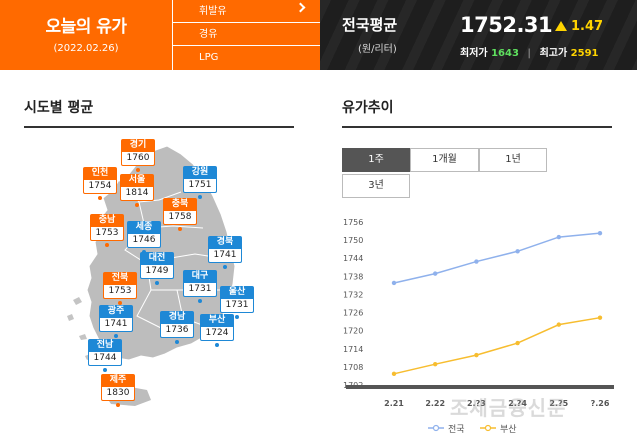 Image resolution: width=637 pixels, height=436 pixels. I want to click on region-price: 1758, so click(180, 218).